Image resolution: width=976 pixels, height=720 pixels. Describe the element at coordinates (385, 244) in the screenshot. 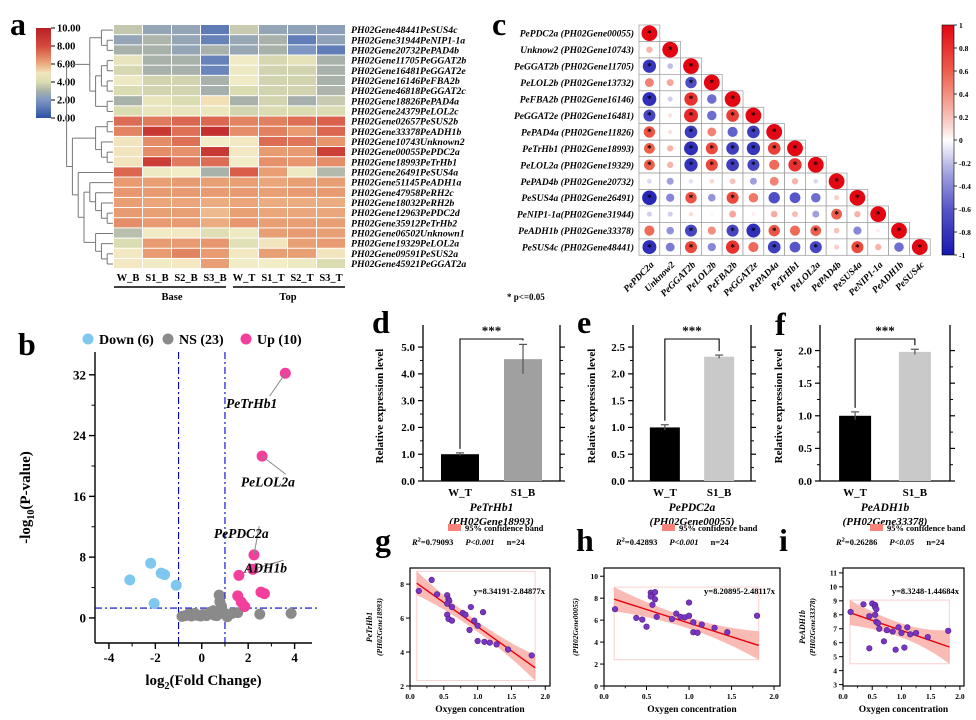

I see `svg-text: PH02Gene19329` at that location.